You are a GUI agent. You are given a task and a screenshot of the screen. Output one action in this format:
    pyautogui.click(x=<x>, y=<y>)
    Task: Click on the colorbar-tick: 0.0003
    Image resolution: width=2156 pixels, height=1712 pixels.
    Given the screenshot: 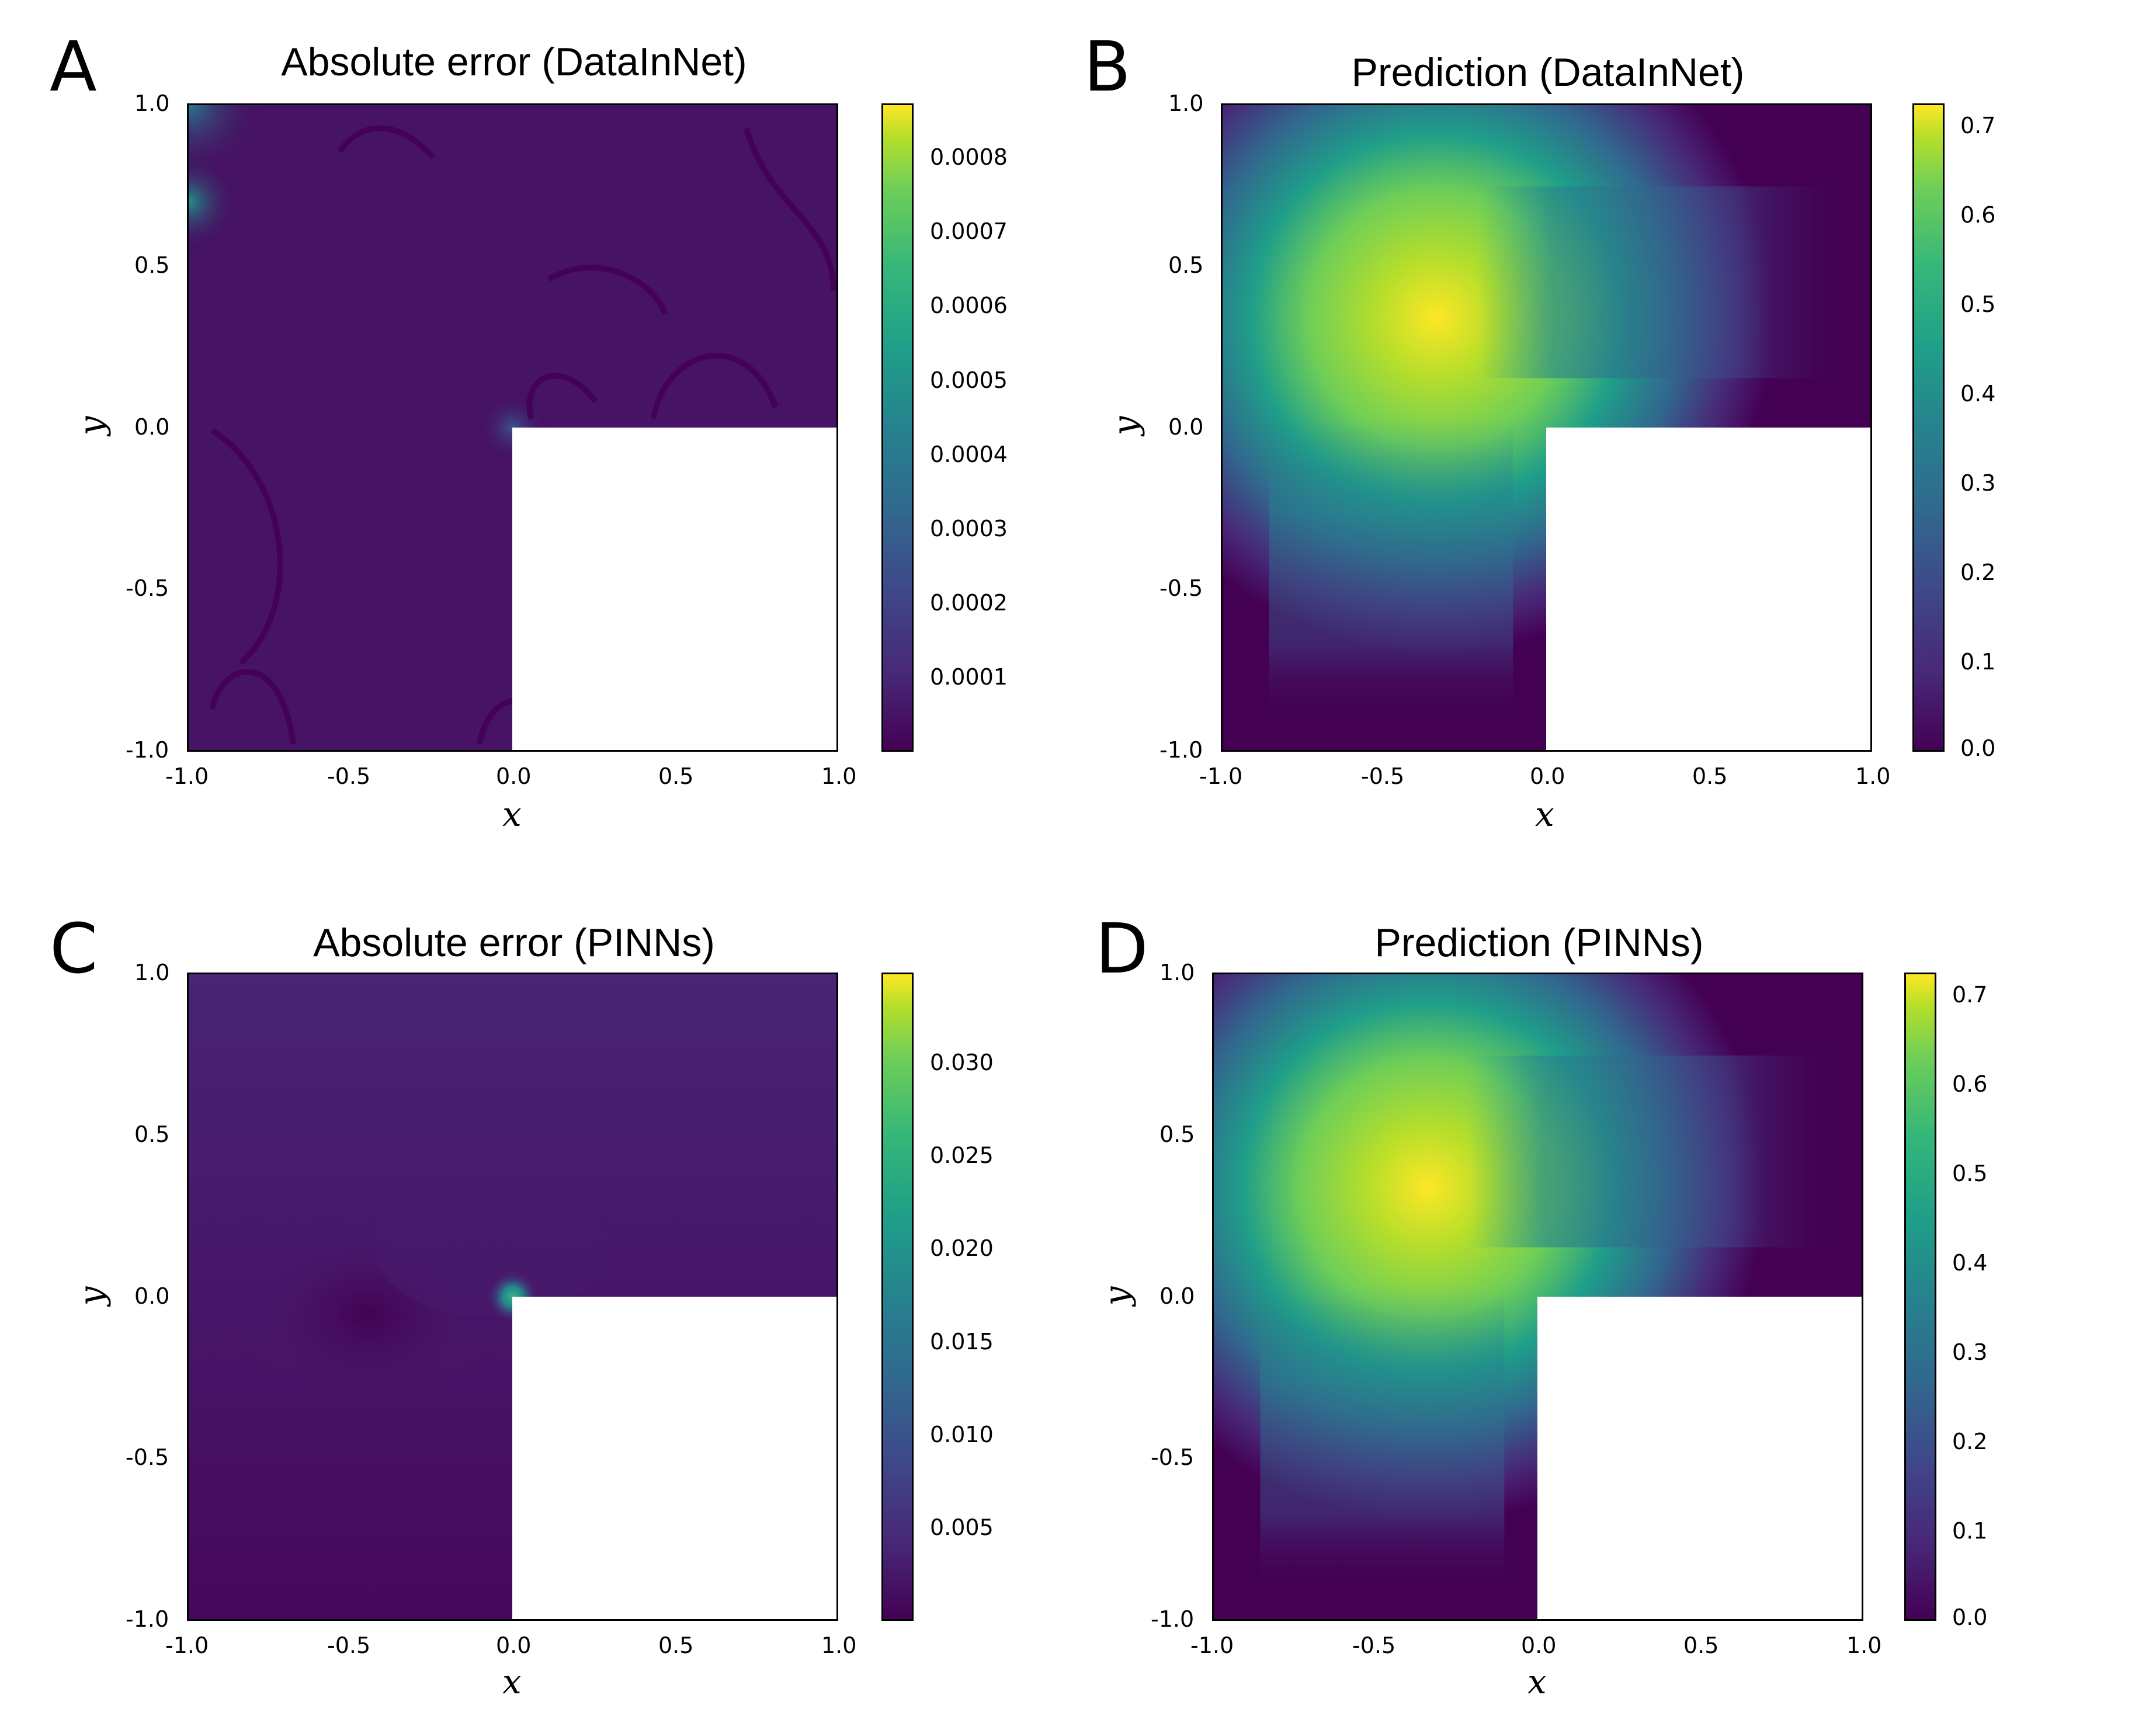 What is the action you would take?
    pyautogui.click(x=969, y=528)
    